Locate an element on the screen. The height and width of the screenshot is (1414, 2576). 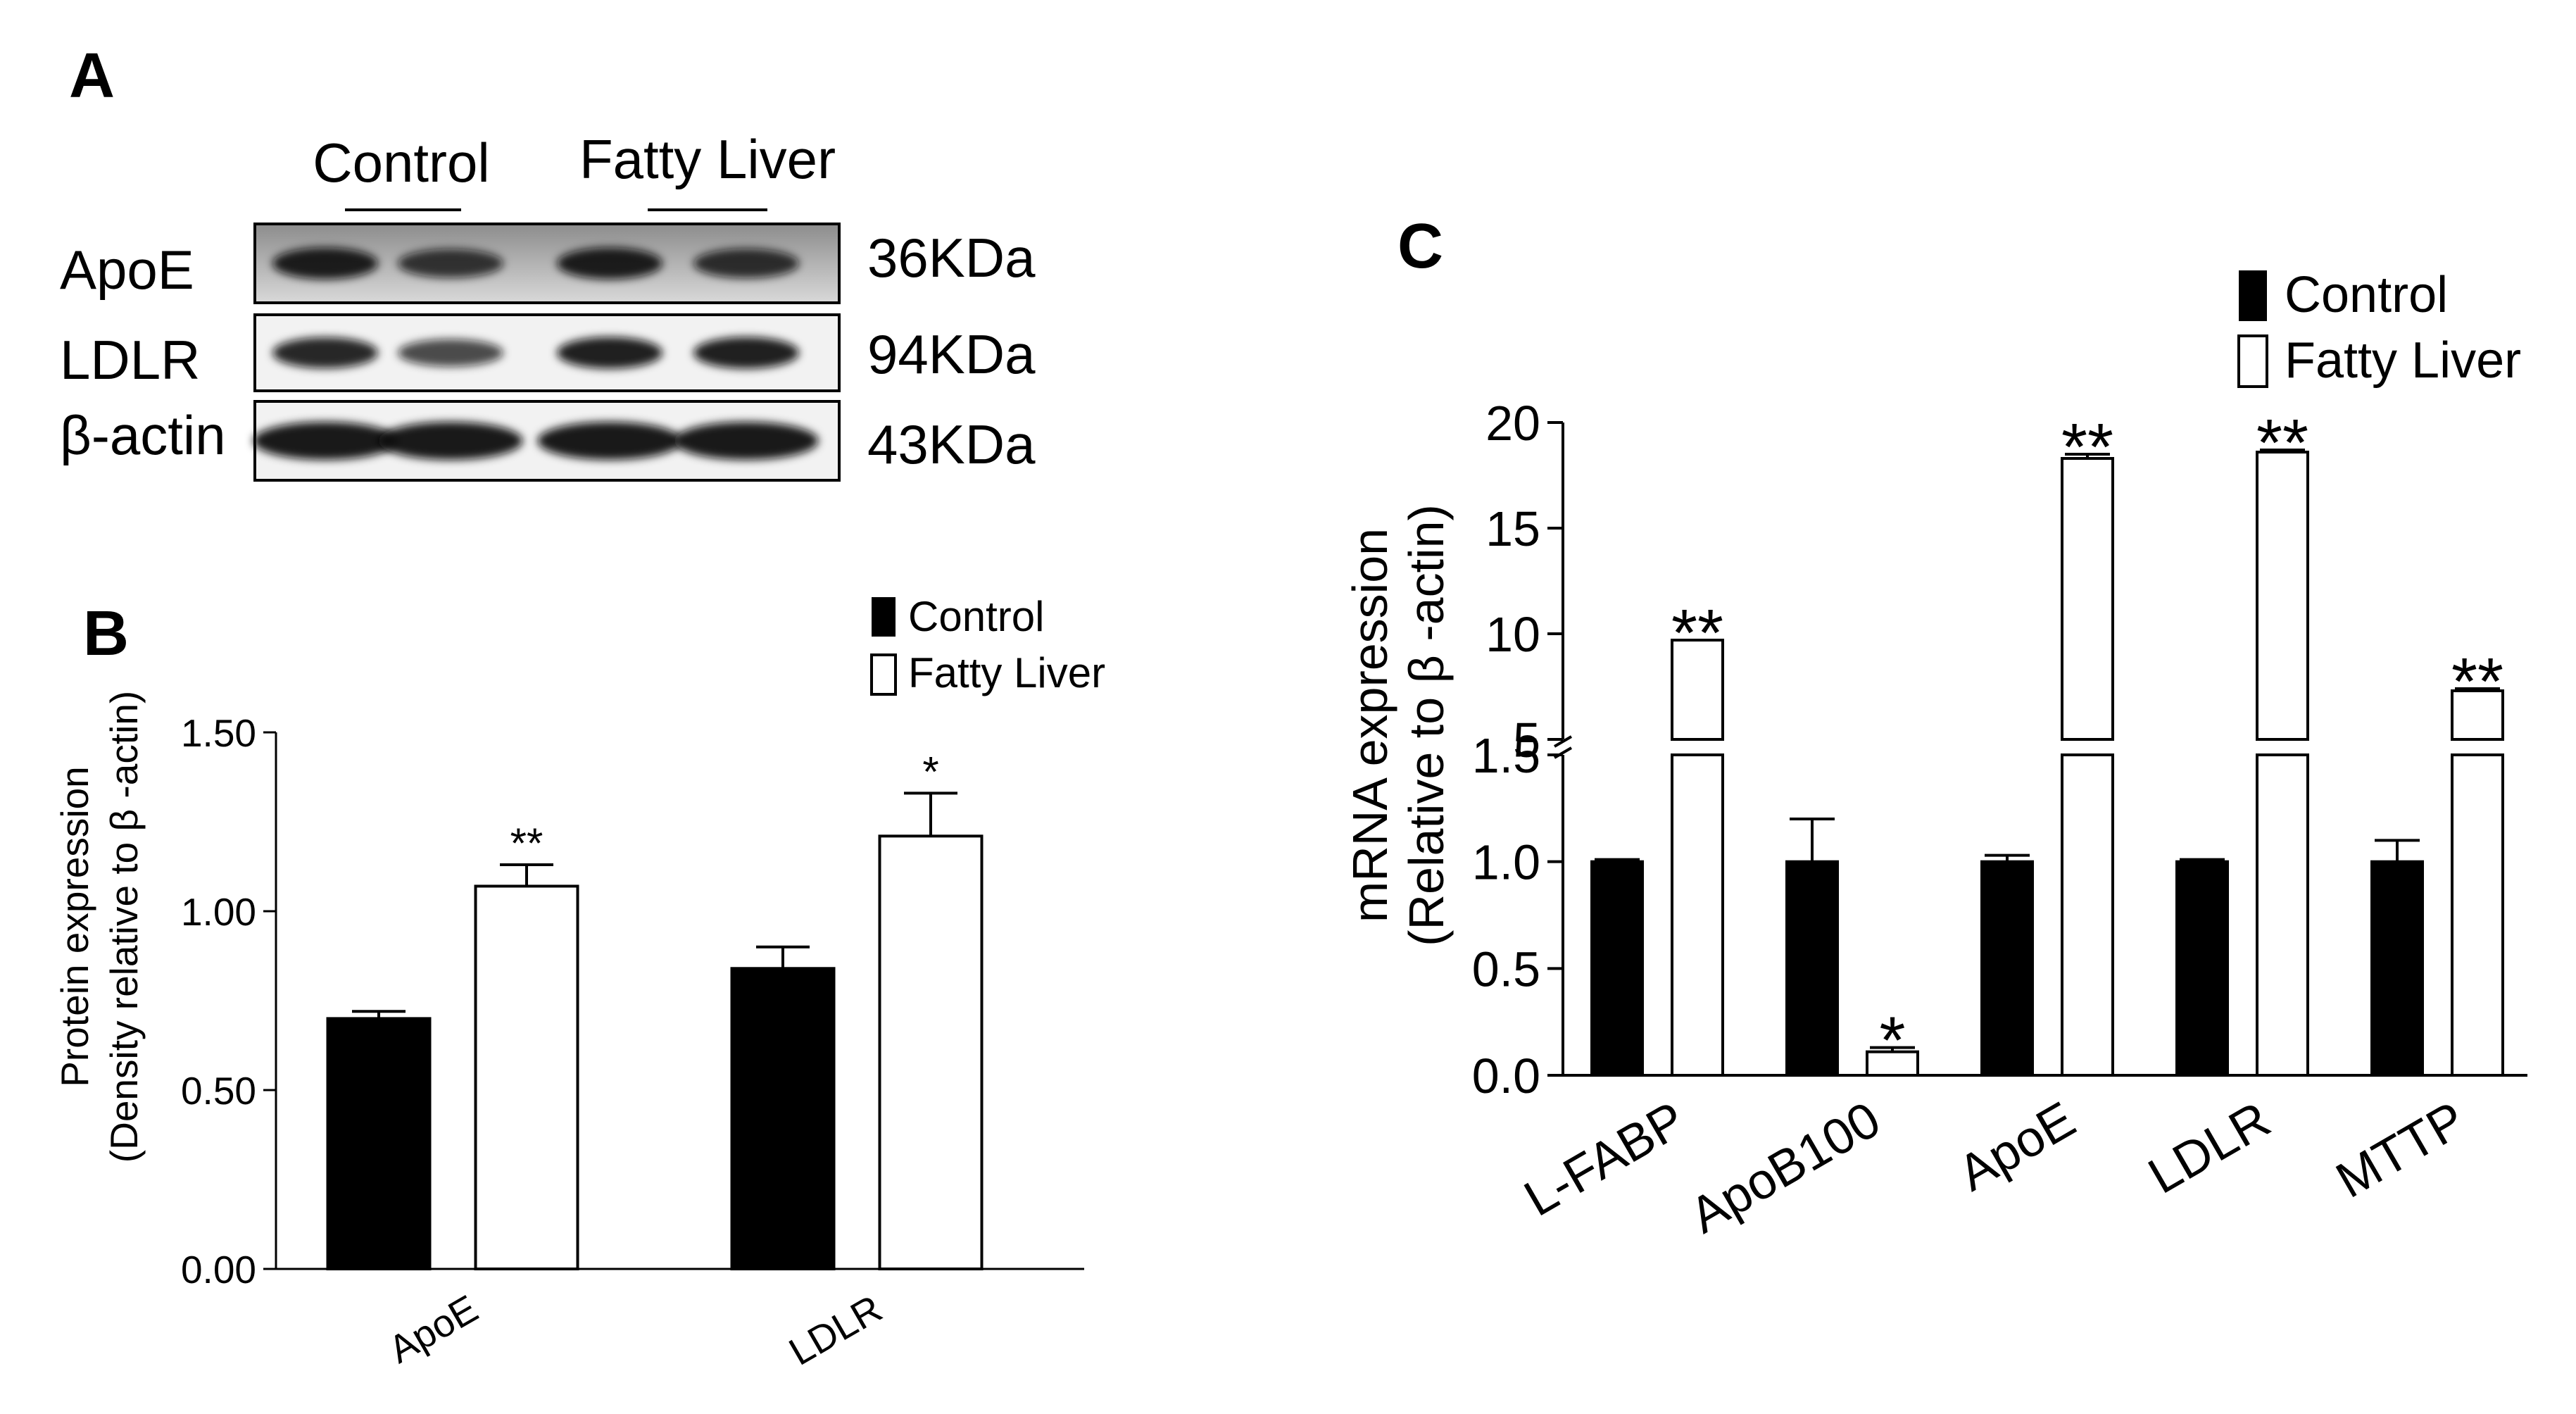
legend-b: Control Fatty Liver is located at coordinates (987, 644).